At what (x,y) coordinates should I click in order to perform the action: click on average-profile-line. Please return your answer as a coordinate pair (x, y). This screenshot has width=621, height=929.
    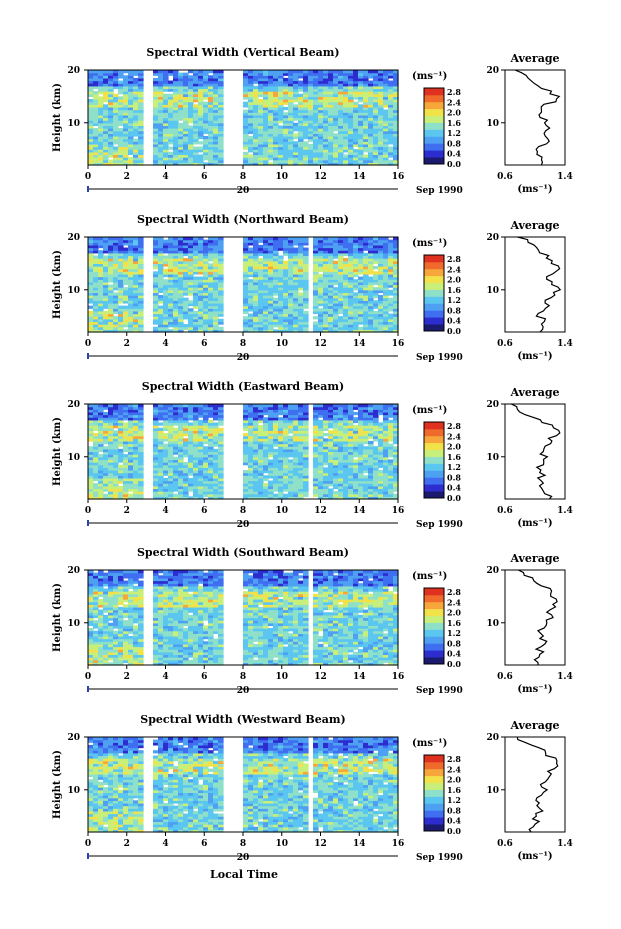
    Looking at the image, I should click on (537, 117).